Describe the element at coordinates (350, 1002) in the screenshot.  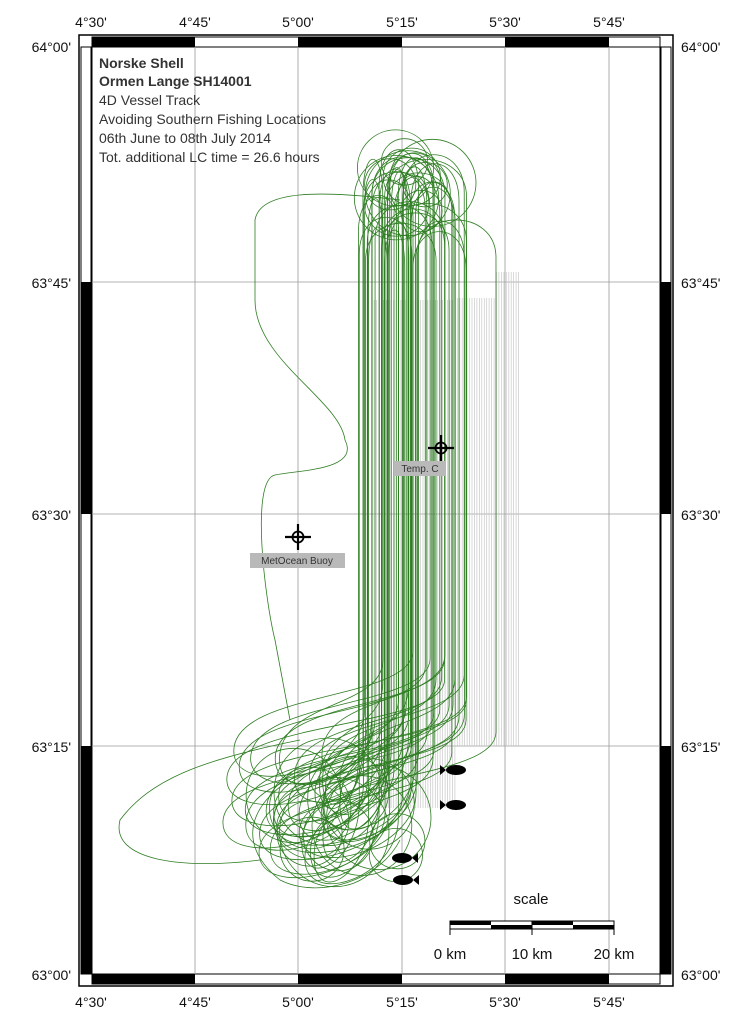
I see `longitude-labels-bottom: 4°30' 4°45' 5°00' 5°15' 5°30' 5°45'` at that location.